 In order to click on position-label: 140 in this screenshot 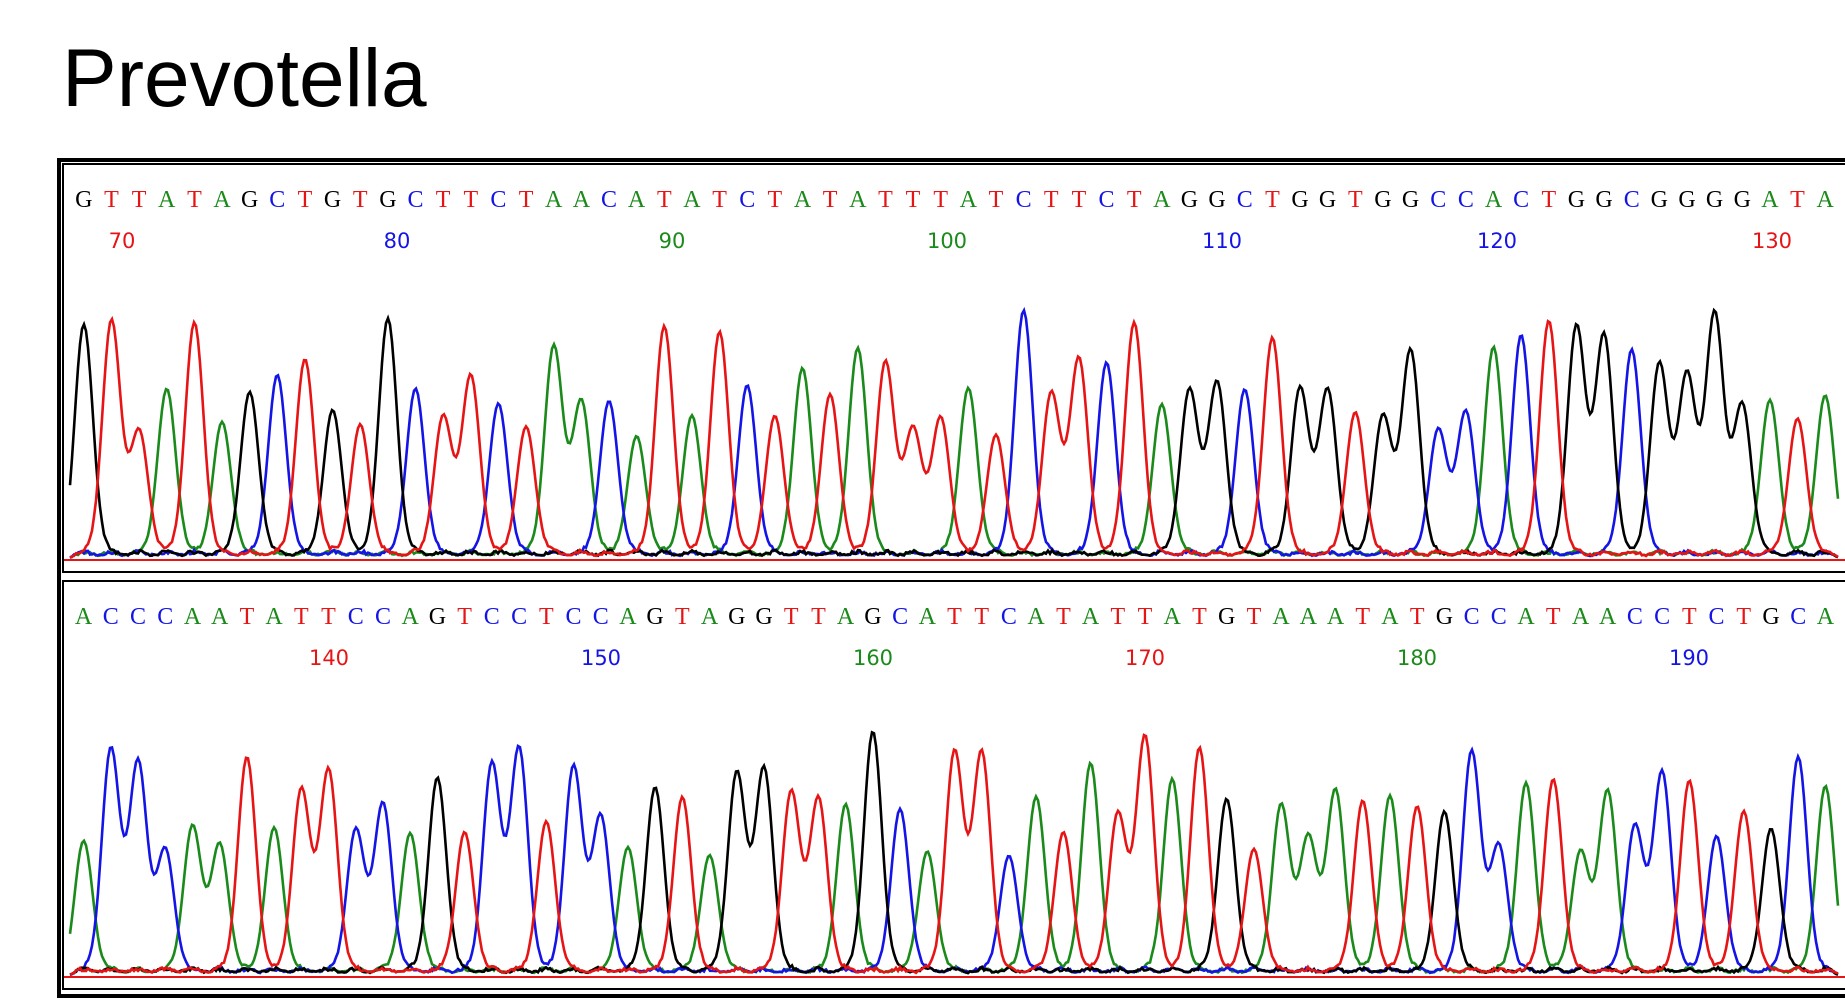, I will do `click(329, 658)`.